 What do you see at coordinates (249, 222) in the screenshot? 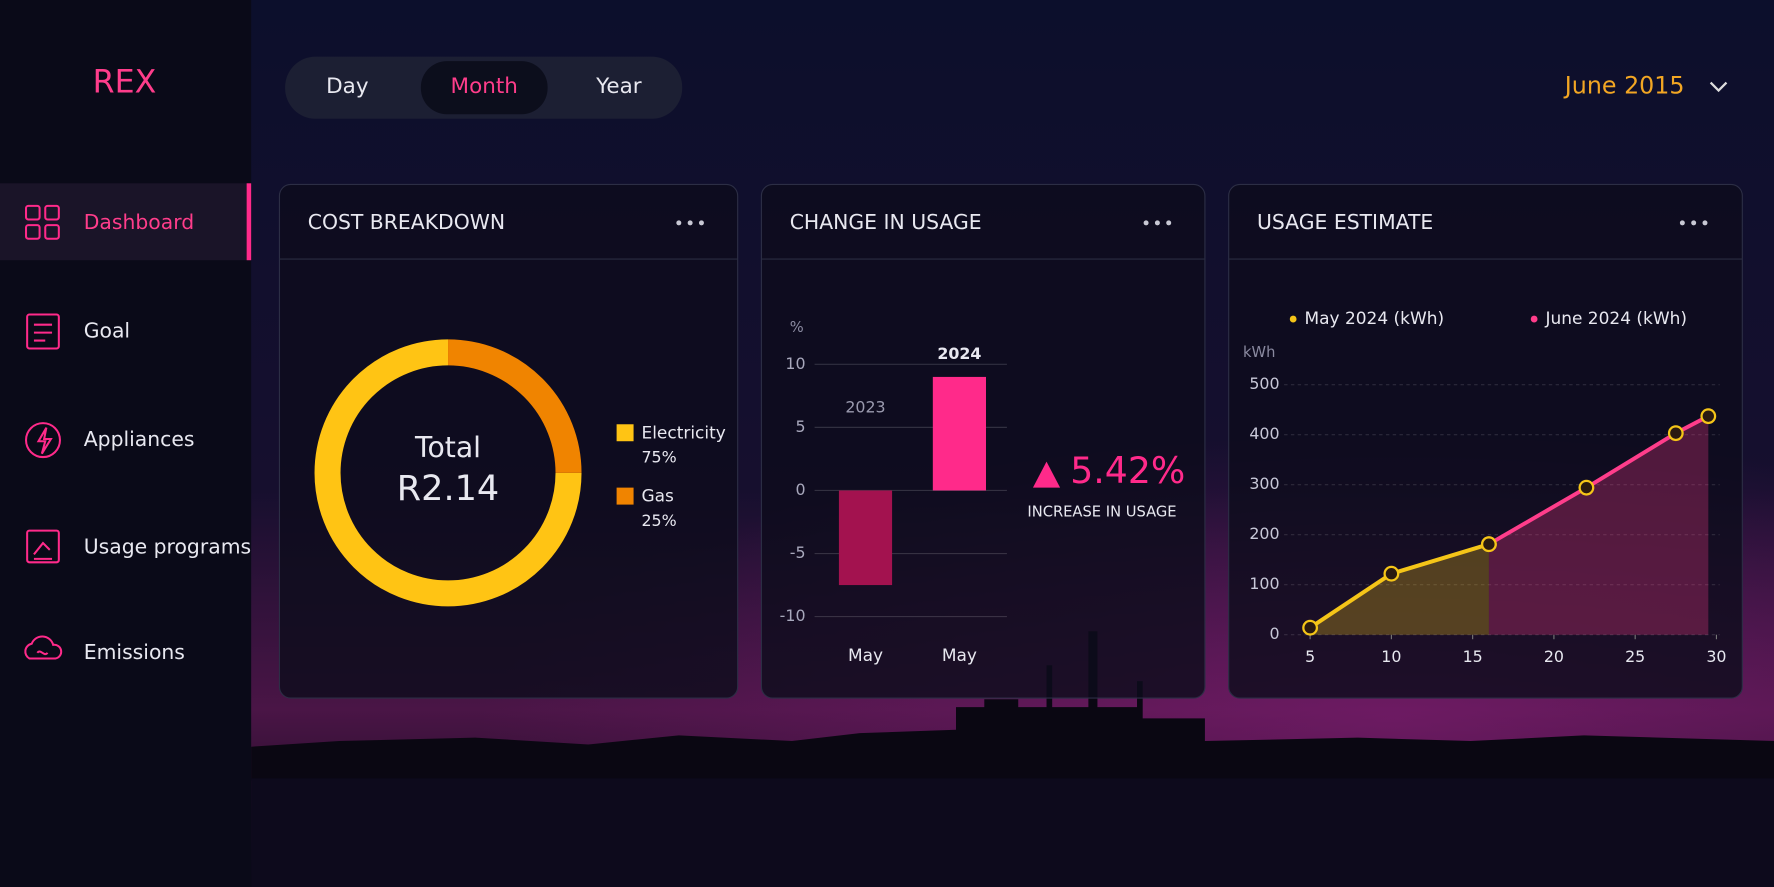
I see `active-indicator` at bounding box center [249, 222].